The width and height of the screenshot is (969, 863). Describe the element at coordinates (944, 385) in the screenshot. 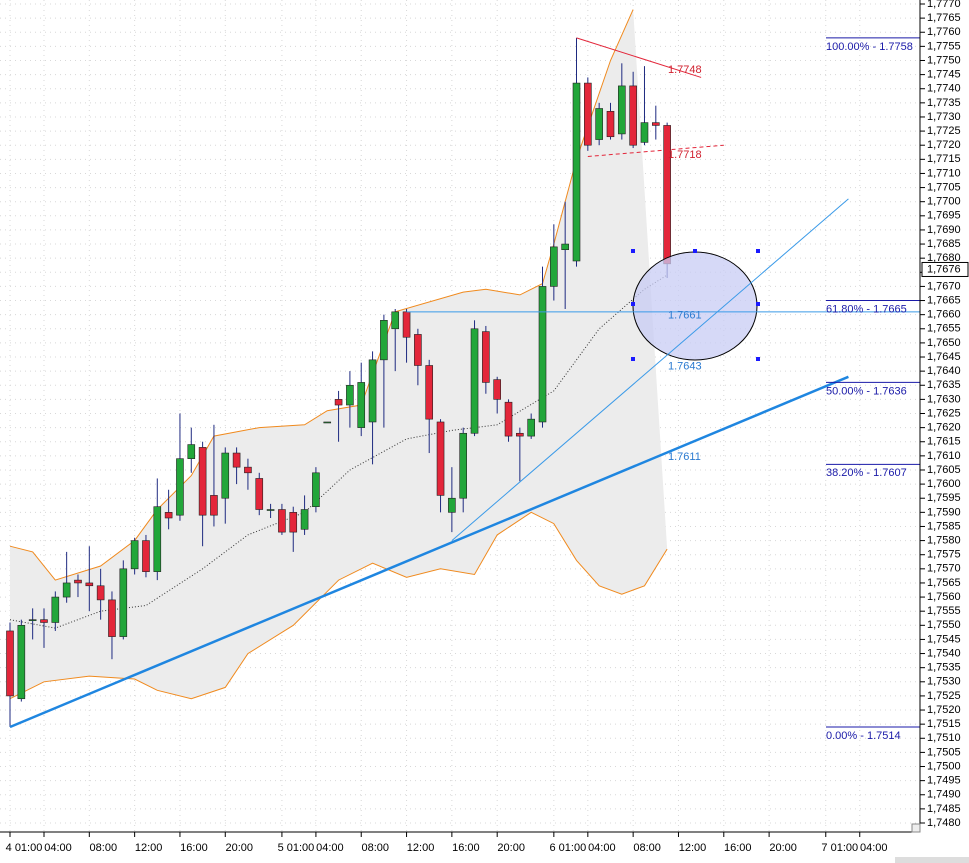

I see `y-tick-label: 1,7635` at that location.